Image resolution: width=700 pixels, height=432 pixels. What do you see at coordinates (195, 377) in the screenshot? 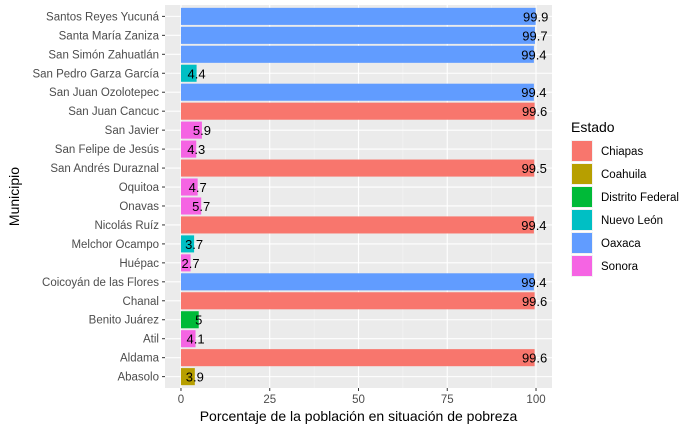
I see `bar-value-label: 3.9` at bounding box center [195, 377].